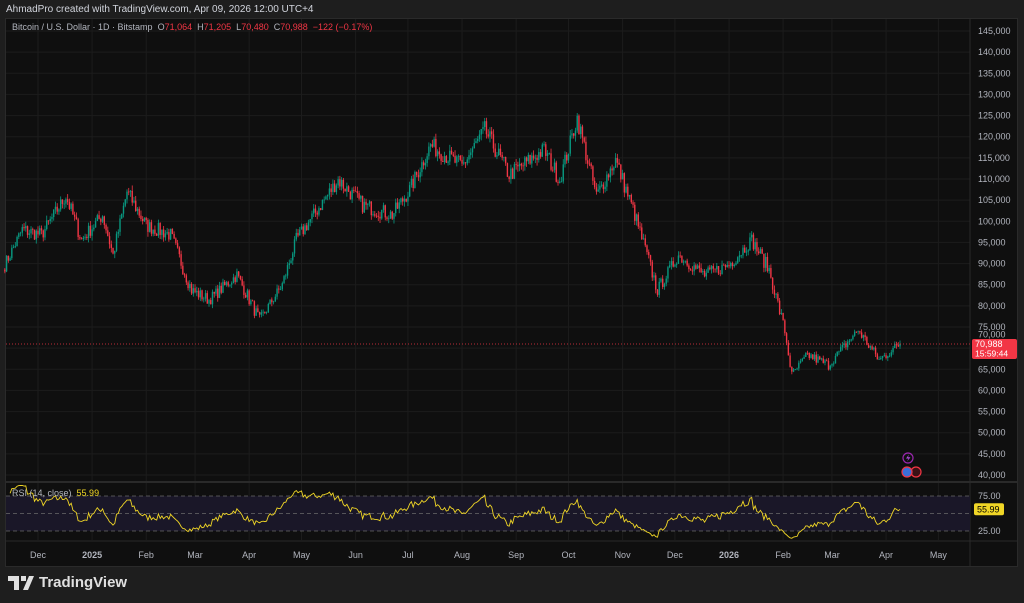 This screenshot has width=1024, height=603. Describe the element at coordinates (55, 493) in the screenshot. I see `rsi-legend: RSI (14, close) 55.99` at that location.